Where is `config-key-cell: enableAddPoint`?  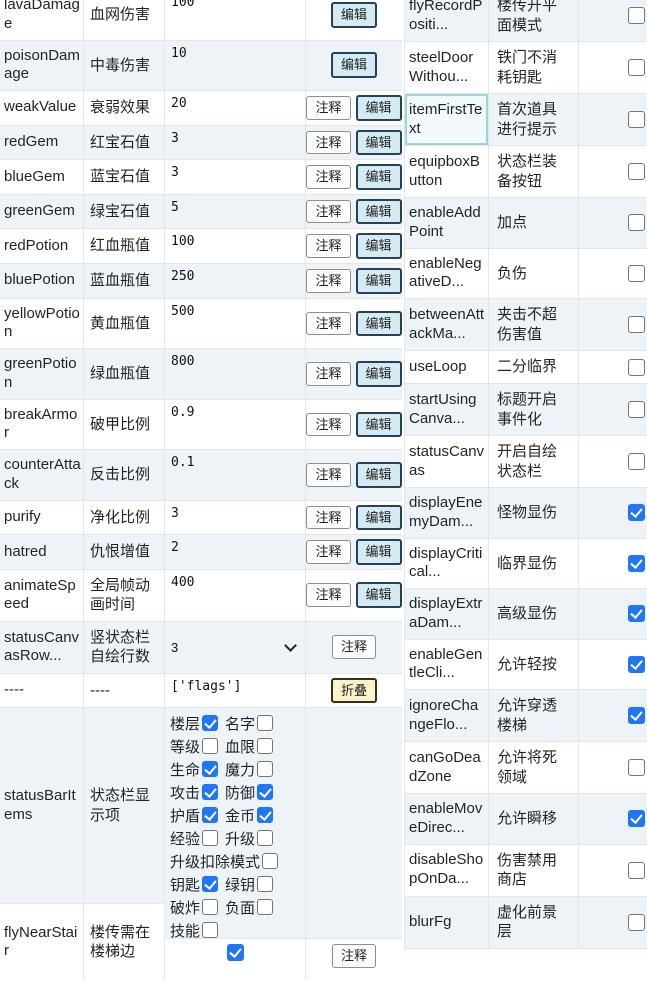 config-key-cell: enableAddPoint is located at coordinates (446, 223).